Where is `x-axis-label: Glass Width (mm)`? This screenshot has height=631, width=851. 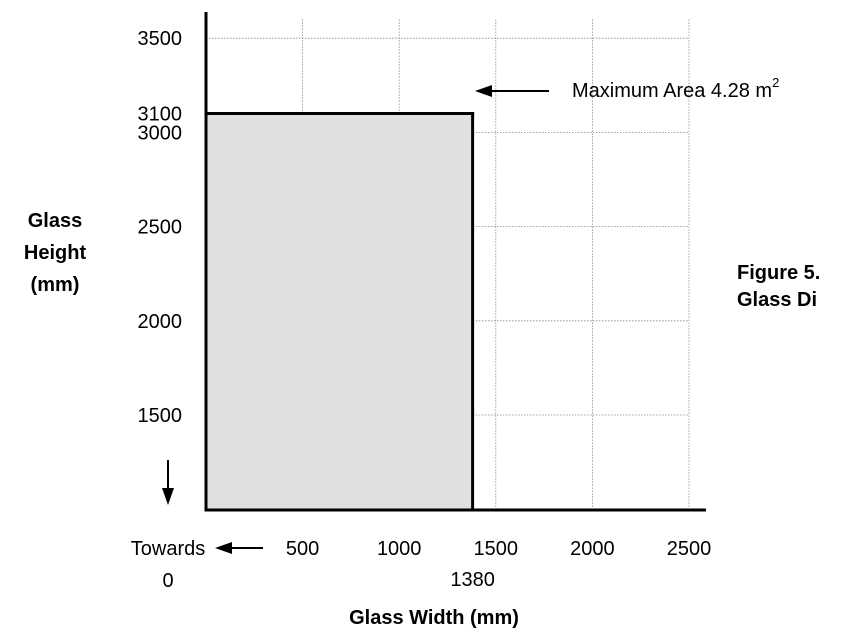
x-axis-label: Glass Width (mm) is located at coordinates (434, 618).